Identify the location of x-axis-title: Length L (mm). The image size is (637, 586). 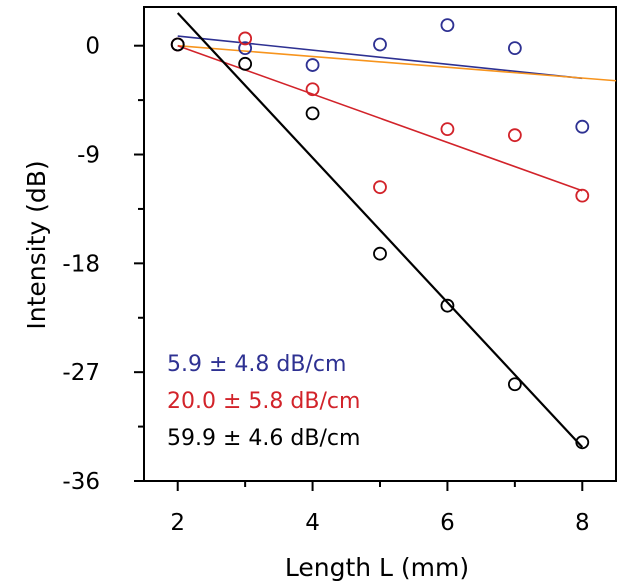
(377, 567).